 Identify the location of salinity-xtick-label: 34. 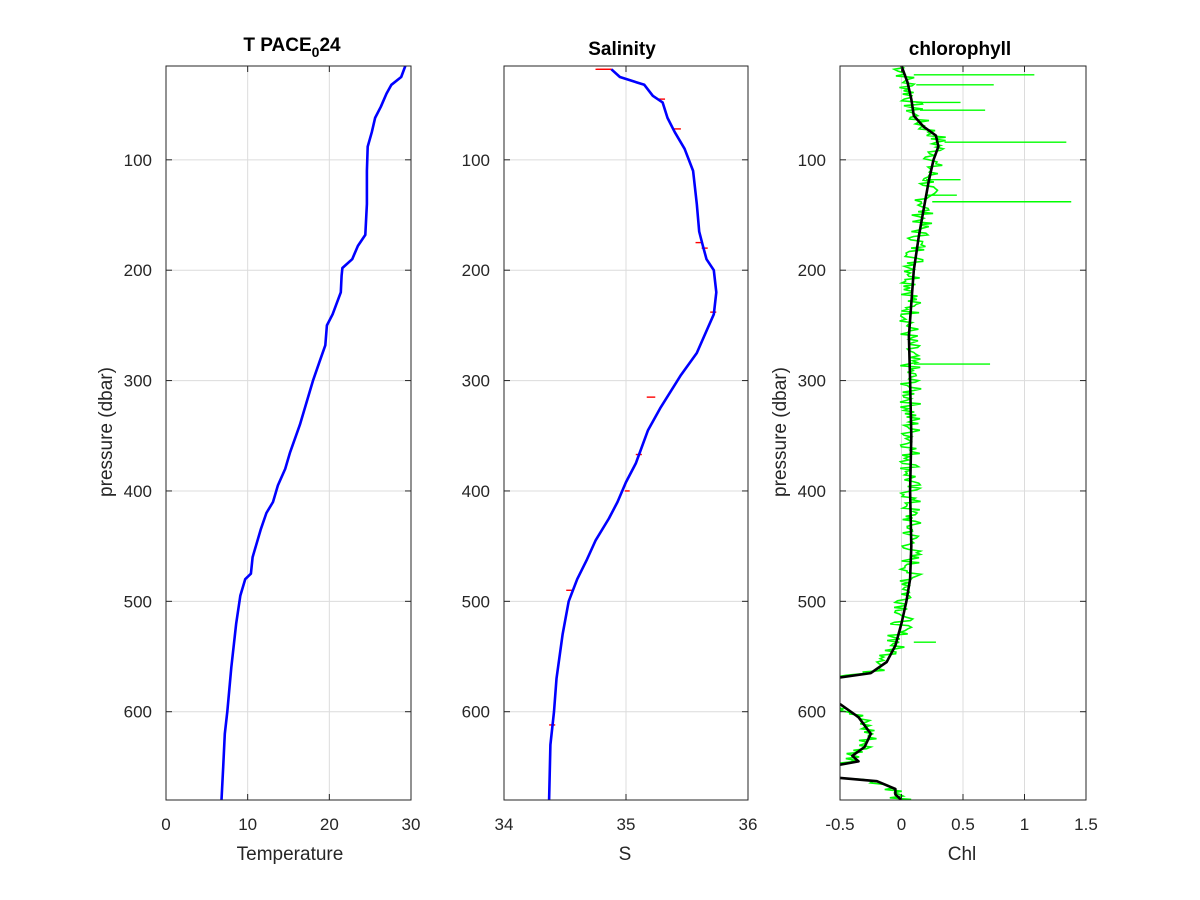
(504, 824).